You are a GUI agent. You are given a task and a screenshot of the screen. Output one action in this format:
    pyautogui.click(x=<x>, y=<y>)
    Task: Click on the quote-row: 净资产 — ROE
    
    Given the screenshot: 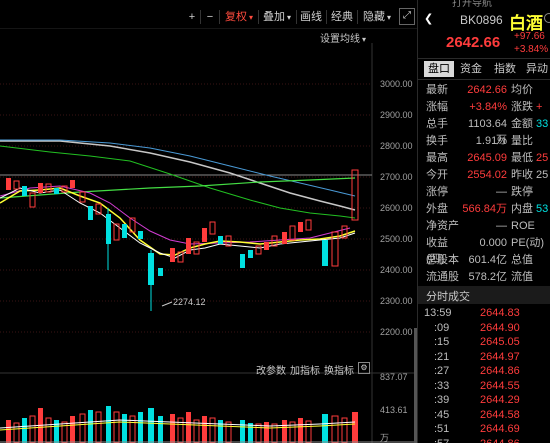 What is the action you would take?
    pyautogui.click(x=484, y=226)
    